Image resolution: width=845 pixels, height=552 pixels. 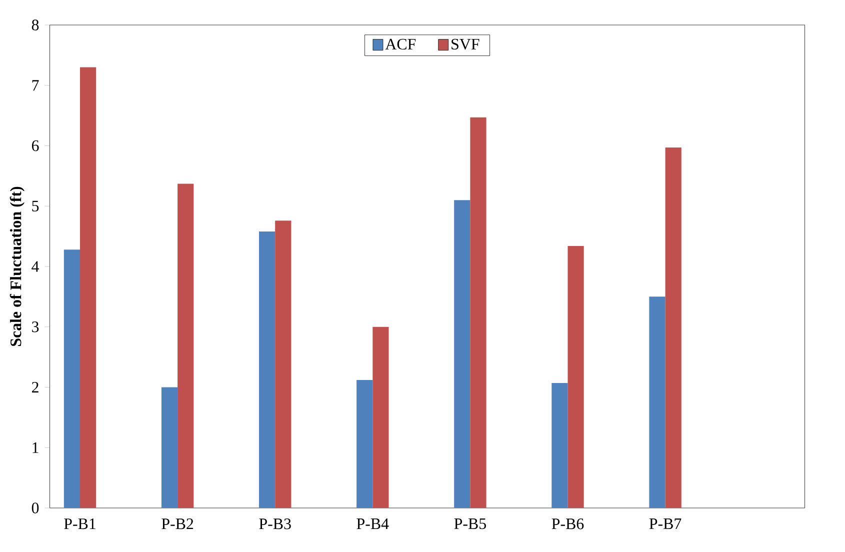 What do you see at coordinates (178, 524) in the screenshot?
I see `x-tick-label: P-B2` at bounding box center [178, 524].